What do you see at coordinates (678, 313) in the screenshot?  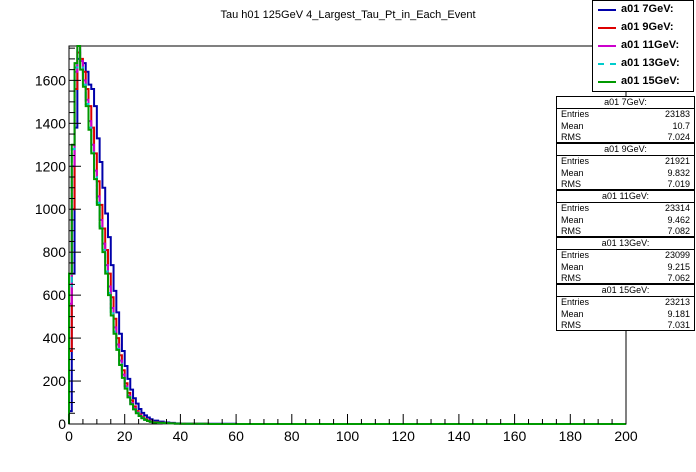 I see `stats-value: 9.181` at bounding box center [678, 313].